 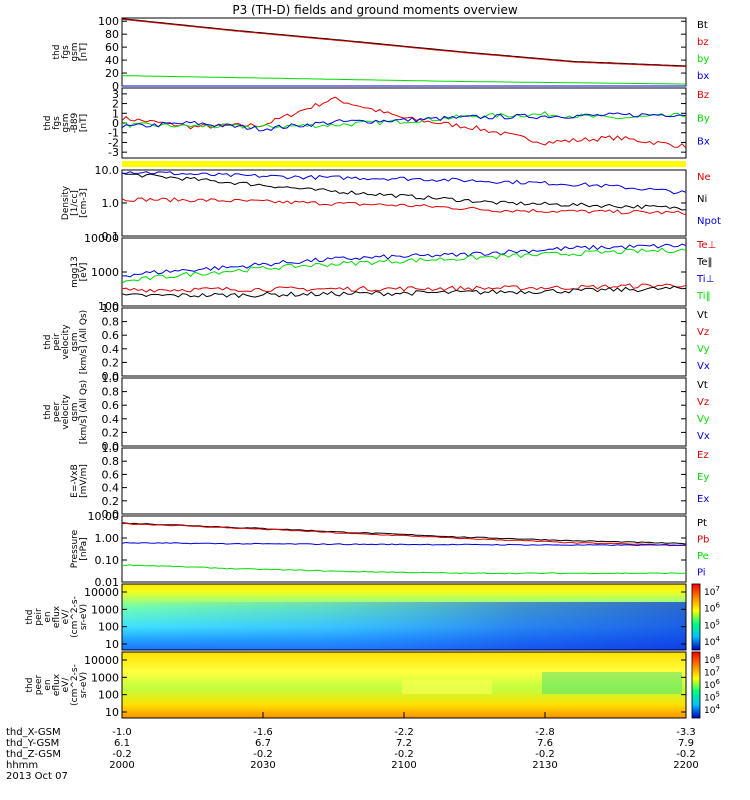 I want to click on y-axis-label: E=-VxB, so click(x=75, y=481).